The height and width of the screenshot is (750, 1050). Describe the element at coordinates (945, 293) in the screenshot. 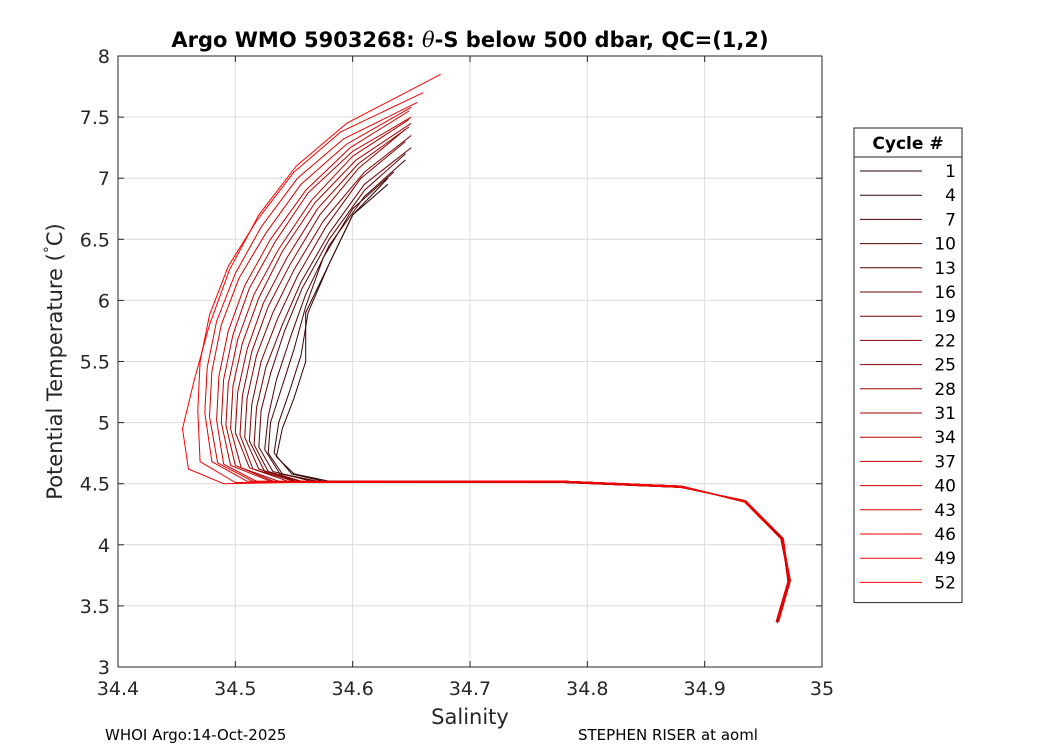

I see `legend-label-cycle-16: 16` at that location.